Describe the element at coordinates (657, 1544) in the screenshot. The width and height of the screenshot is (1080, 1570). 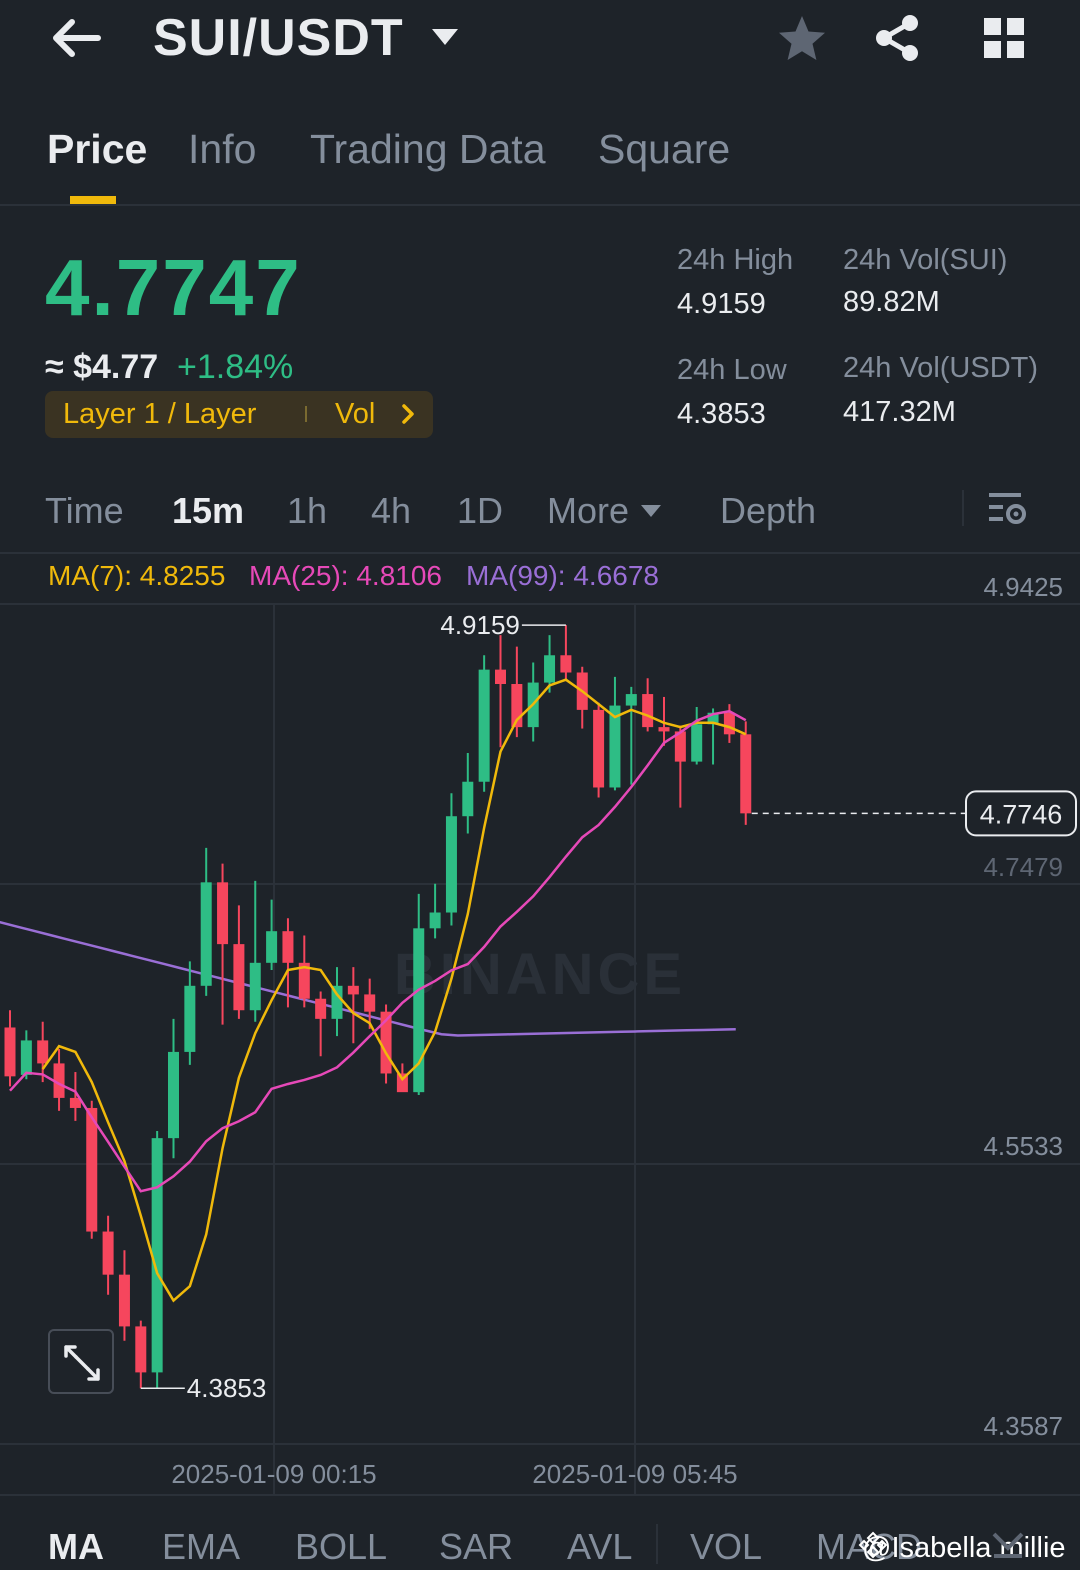
I see `indicator-divider` at that location.